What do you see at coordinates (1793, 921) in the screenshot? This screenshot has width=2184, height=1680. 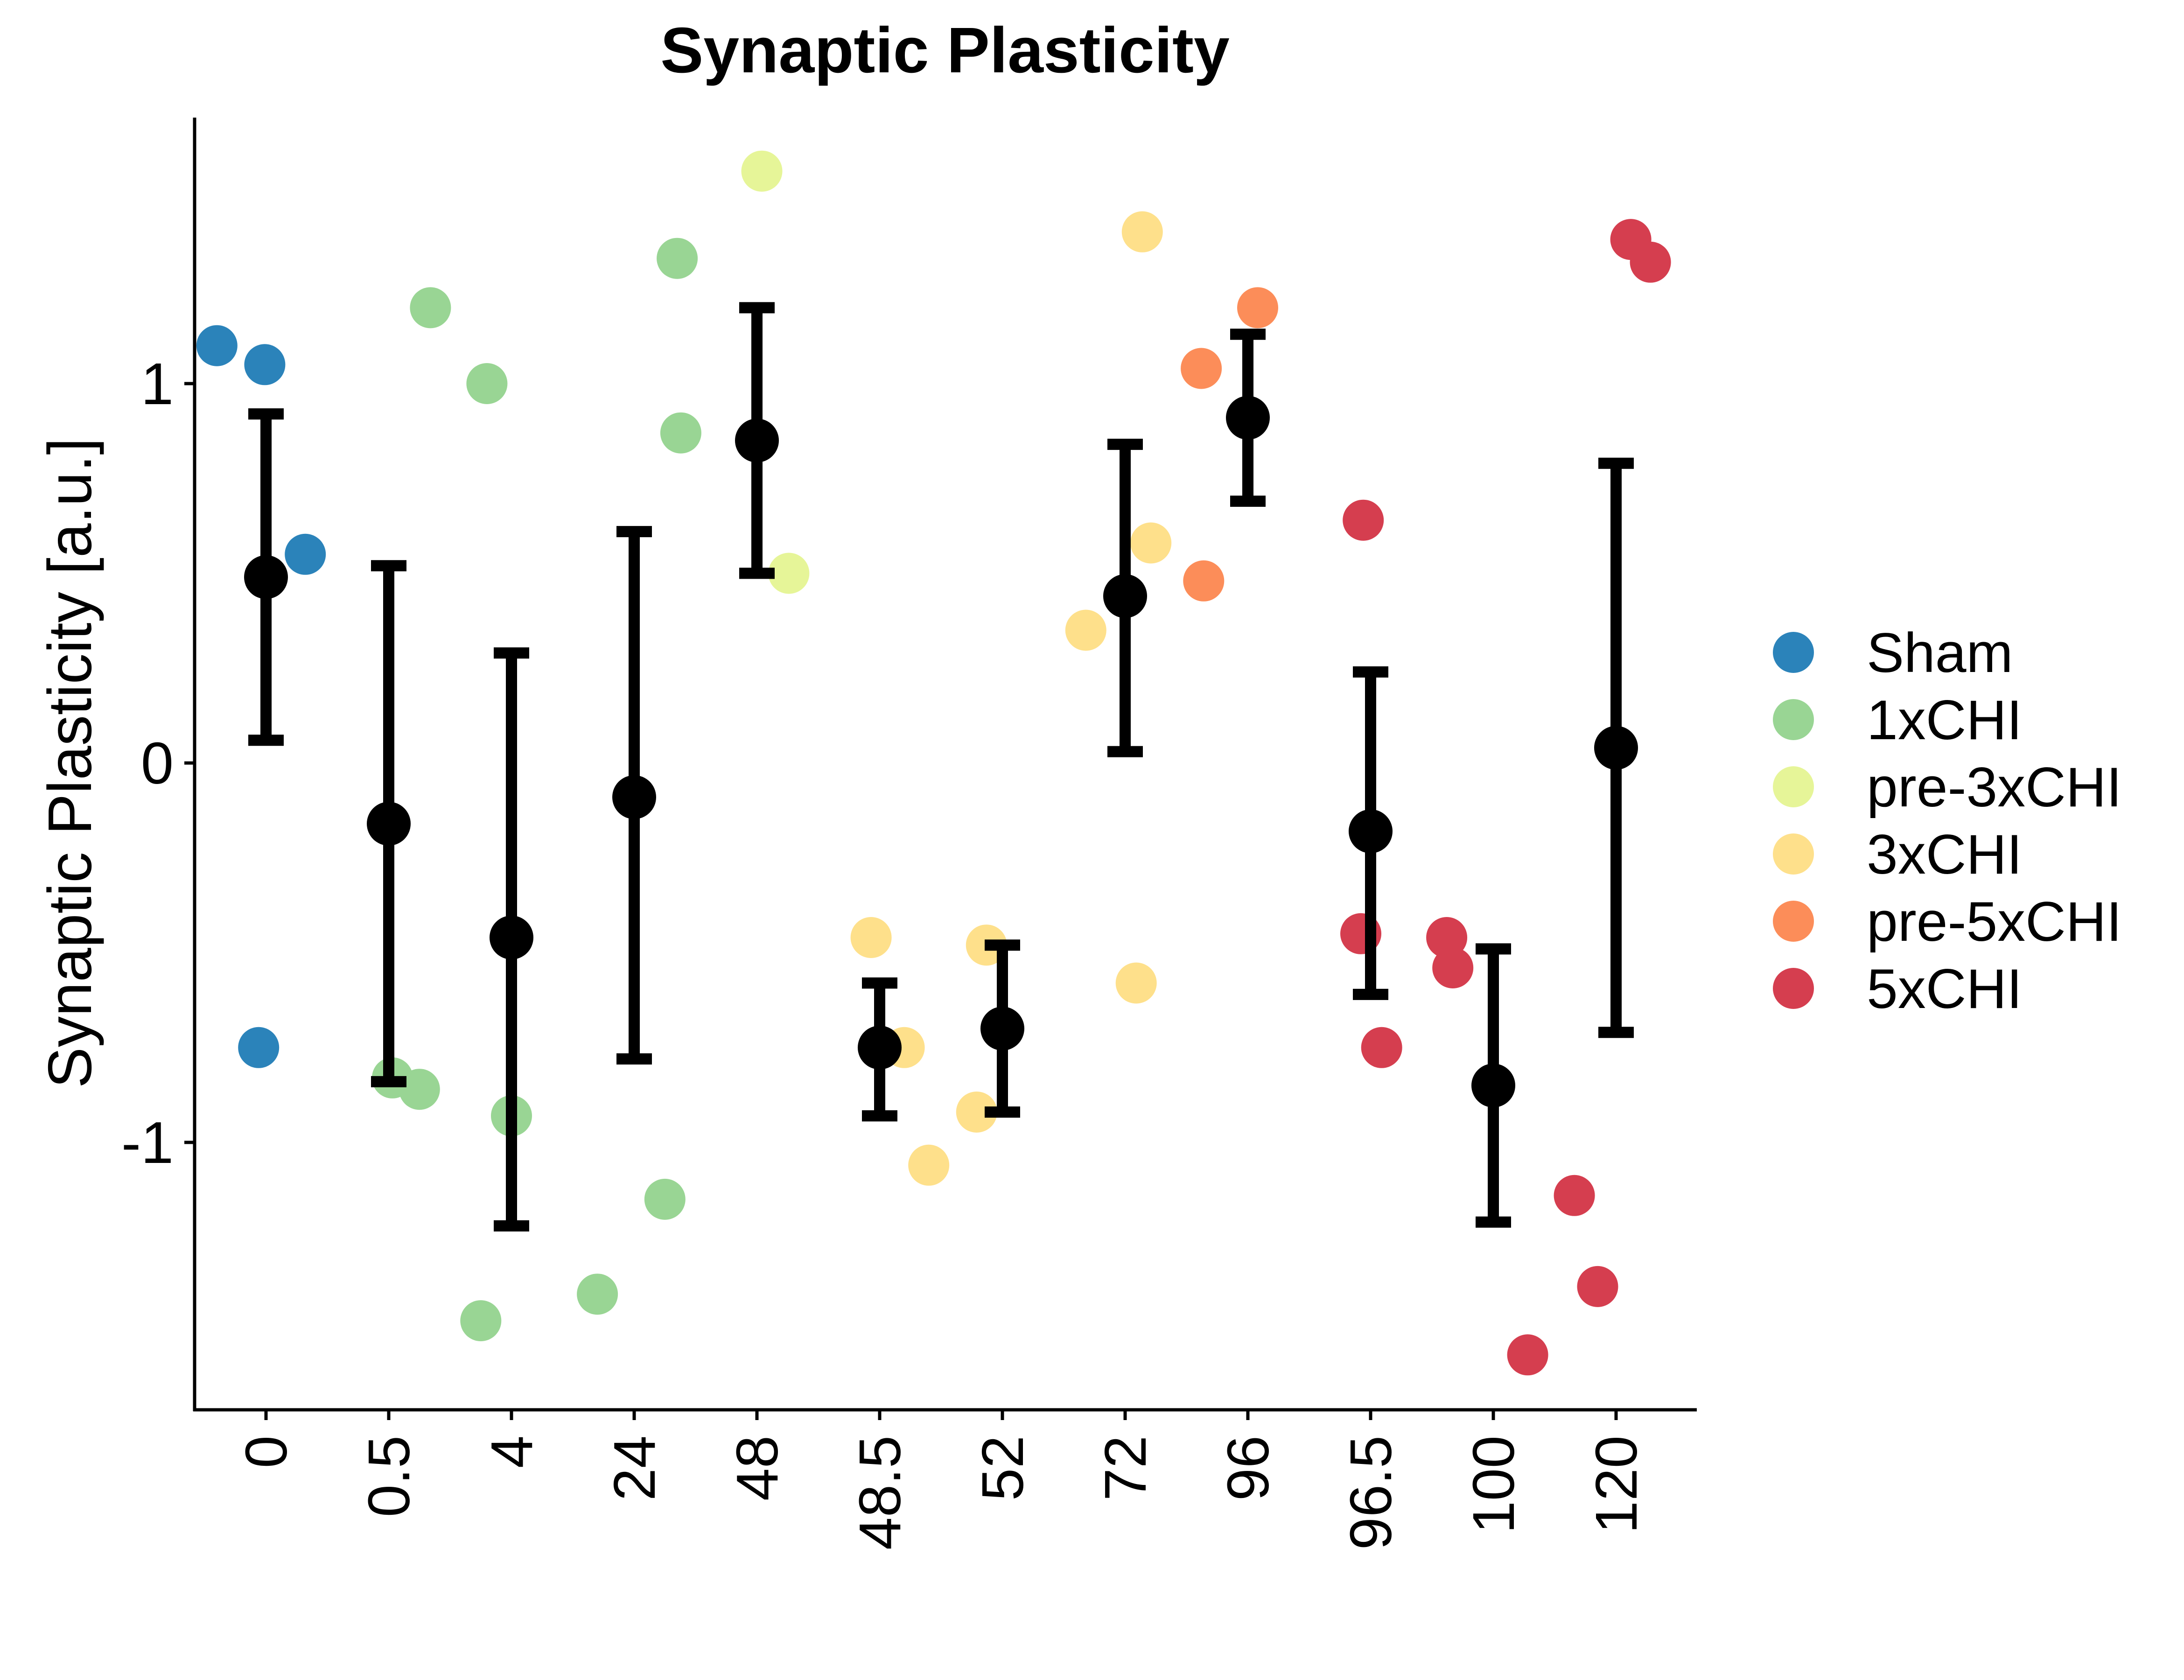 I see `legend-swatch-pre-5xchi` at bounding box center [1793, 921].